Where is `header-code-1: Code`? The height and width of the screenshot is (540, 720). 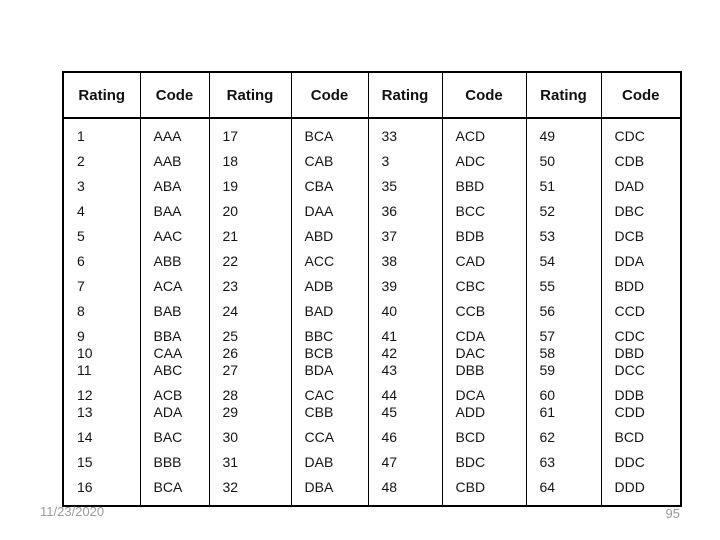 header-code-1: Code is located at coordinates (174, 95).